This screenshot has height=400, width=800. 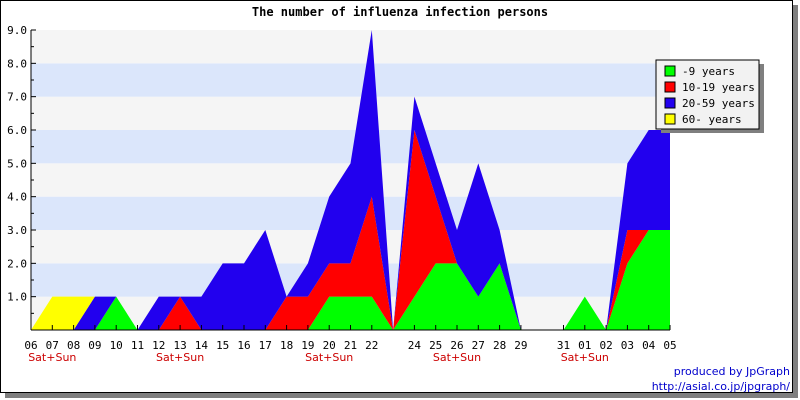 I want to click on x-tick-label: 16, so click(x=243, y=345).